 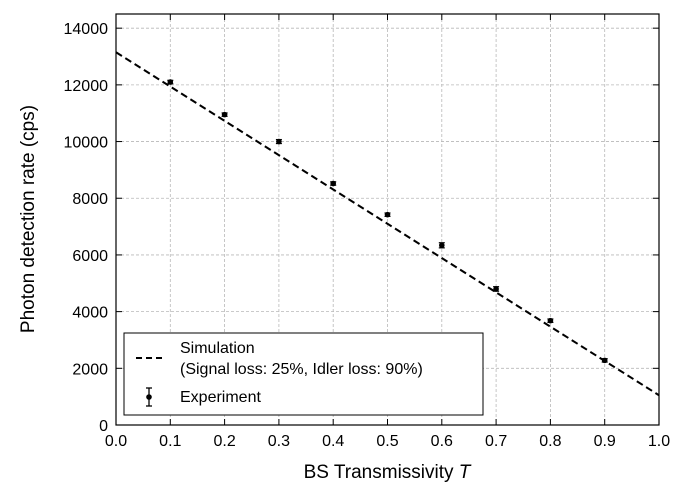 I want to click on y-tick-label: 14000, so click(x=86, y=29).